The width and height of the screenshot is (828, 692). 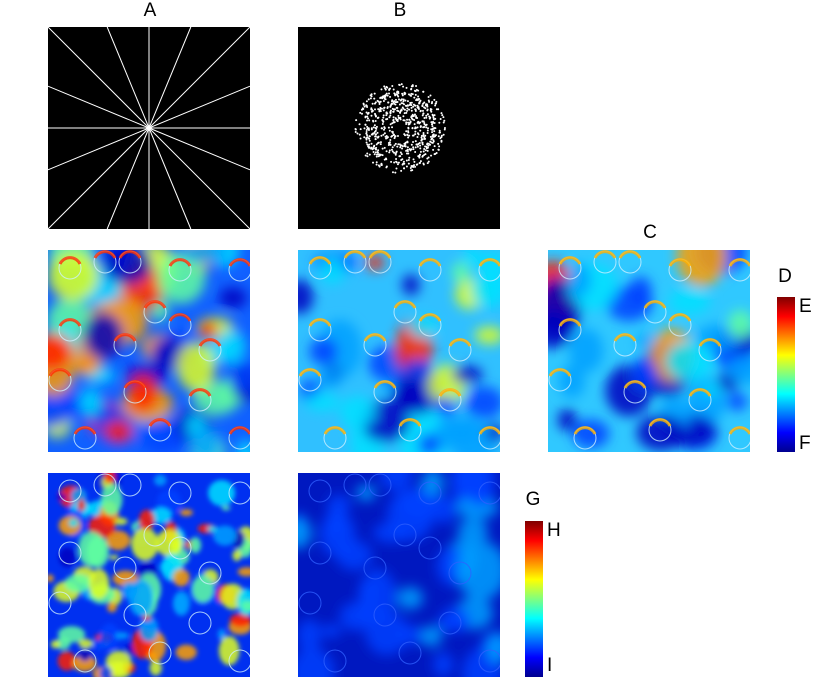 I want to click on radial-lines, so click(x=149, y=128).